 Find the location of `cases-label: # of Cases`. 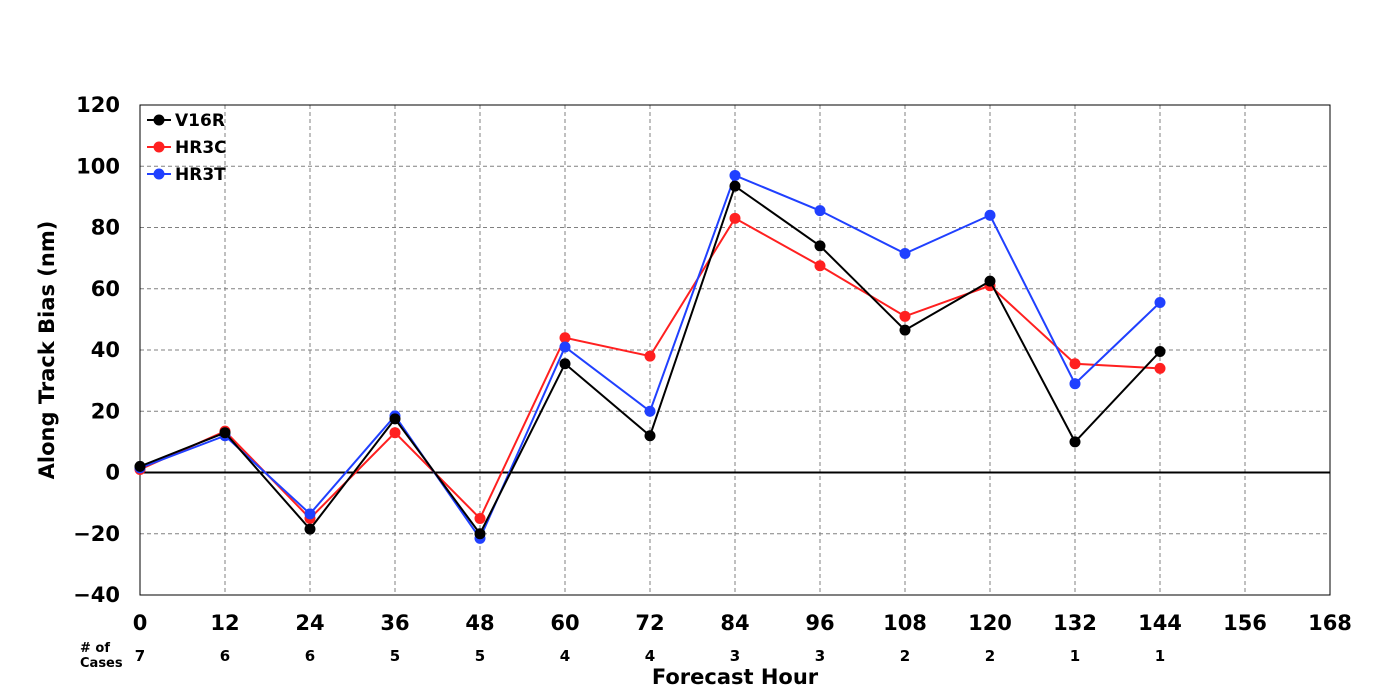

cases-label: # of Cases is located at coordinates (101, 656).